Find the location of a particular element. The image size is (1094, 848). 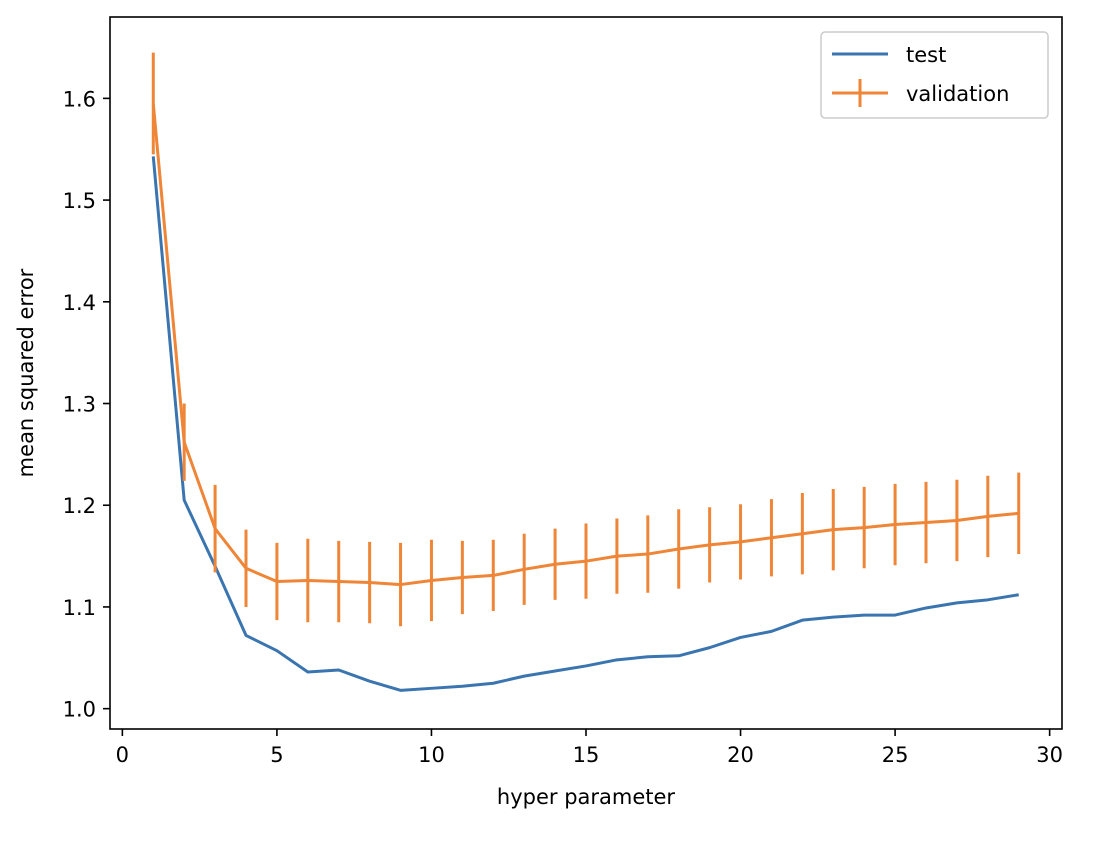

x-axis-label: hyper parameter is located at coordinates (586, 797).